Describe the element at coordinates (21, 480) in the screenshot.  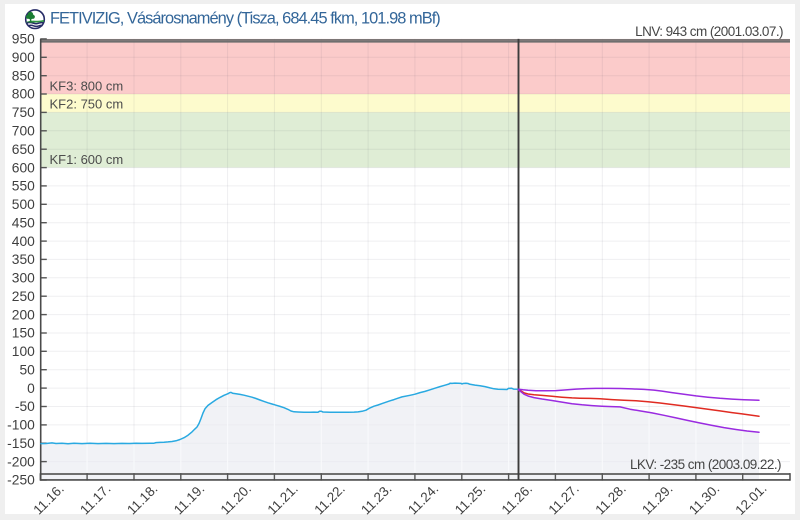
I see `svg-text: -250` at that location.